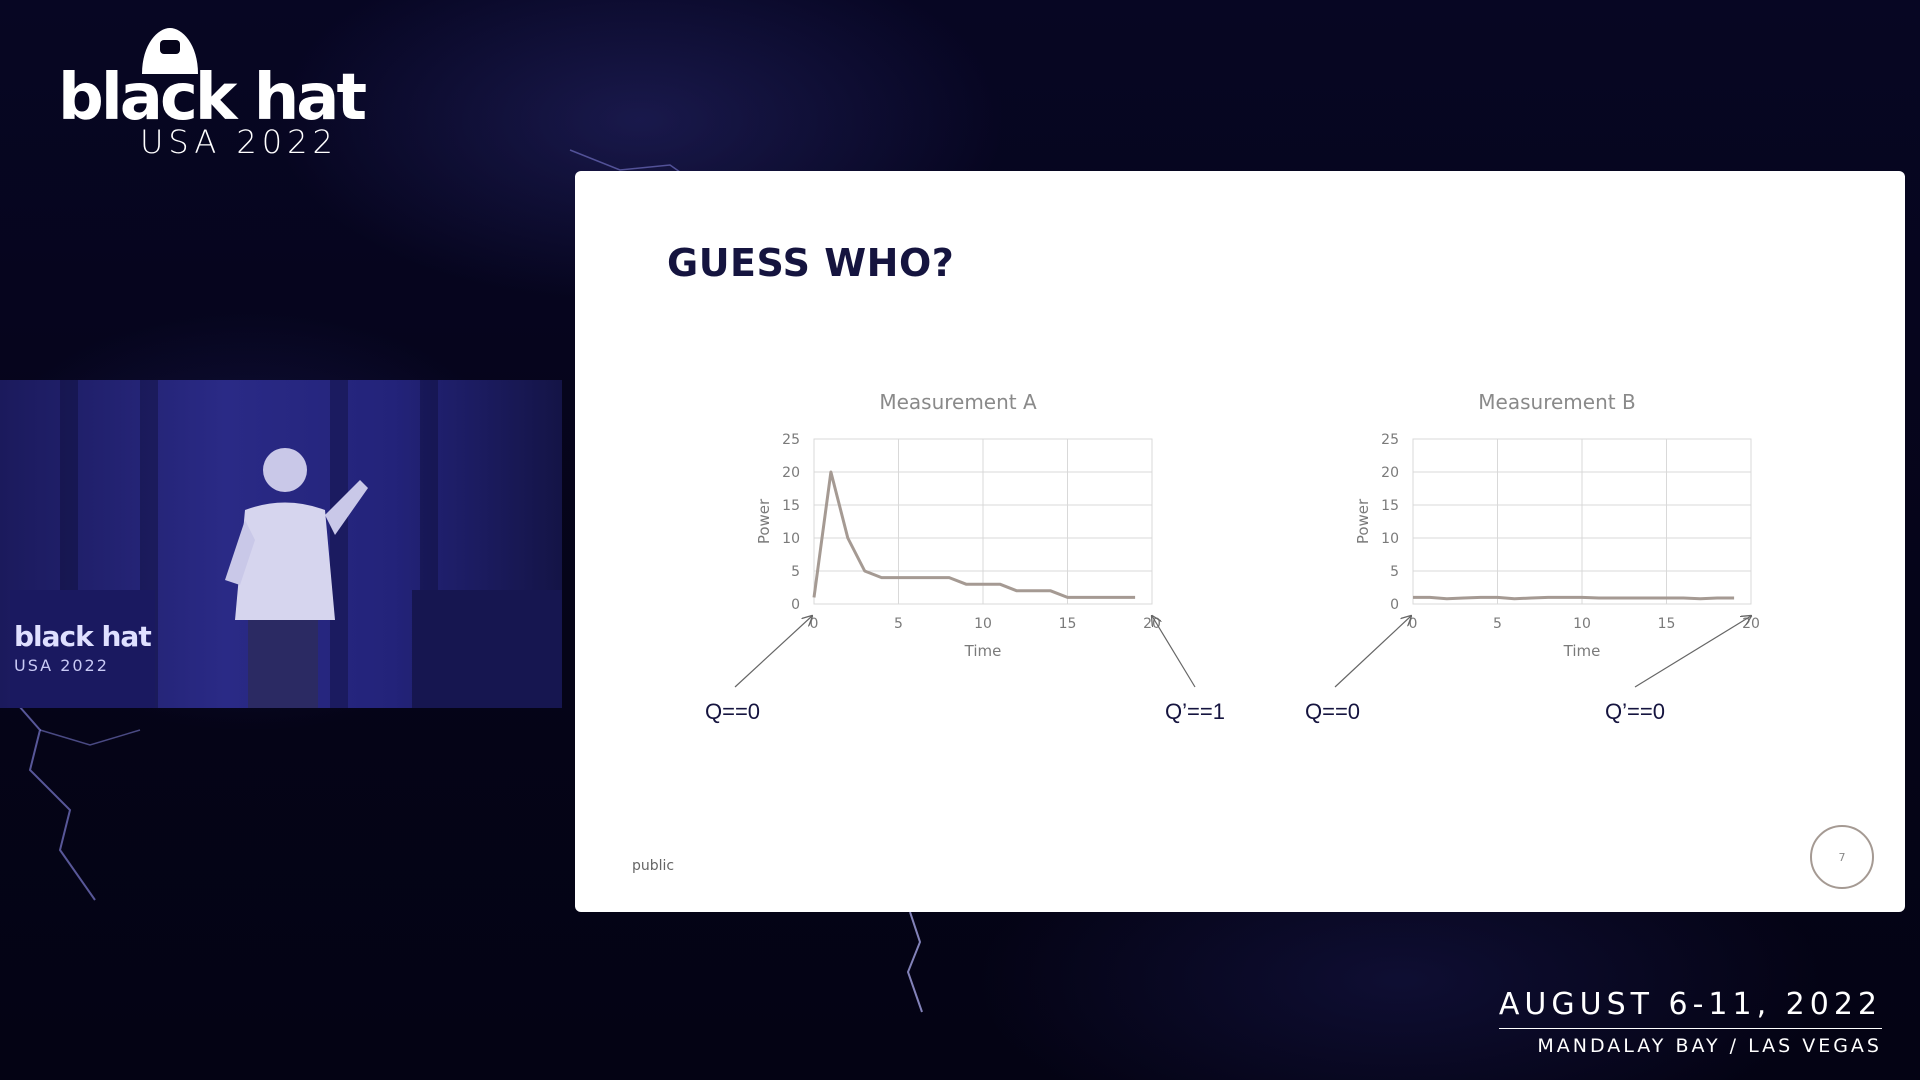 This screenshot has width=1920, height=1080. What do you see at coordinates (487, 649) in the screenshot?
I see `stage-desk` at bounding box center [487, 649].